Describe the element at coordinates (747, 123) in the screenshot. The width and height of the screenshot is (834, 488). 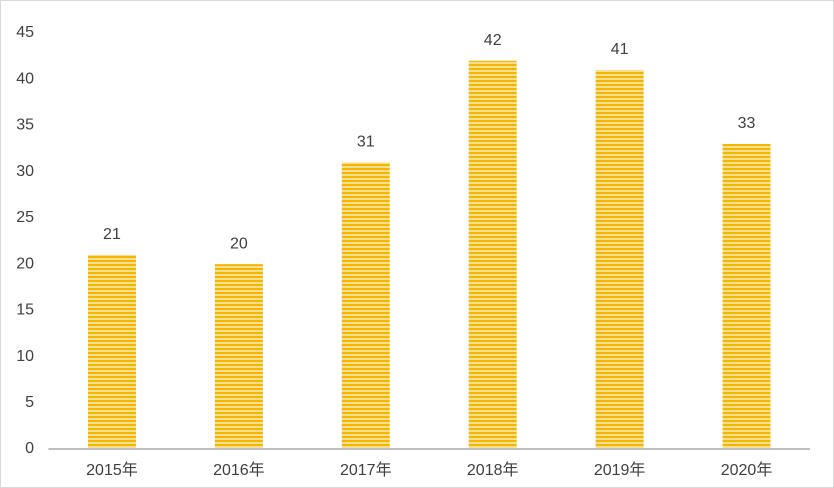
I see `data-label: 33` at that location.